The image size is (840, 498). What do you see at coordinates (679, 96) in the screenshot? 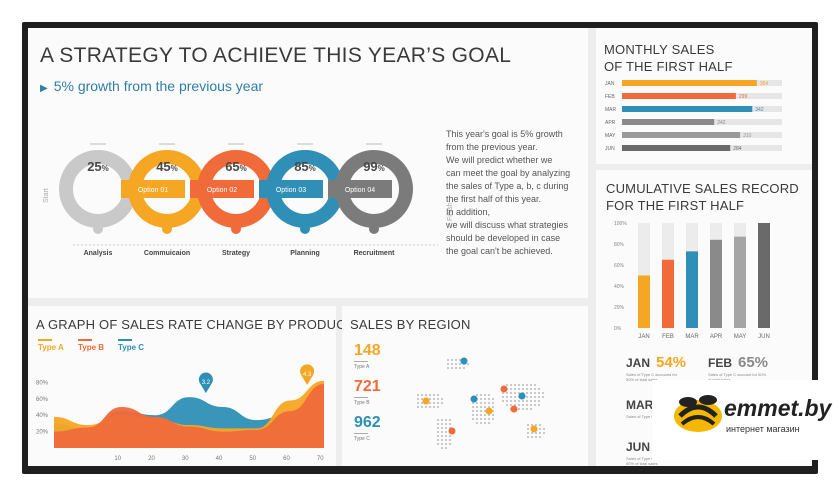
I see `monthly-bar-feb` at bounding box center [679, 96].